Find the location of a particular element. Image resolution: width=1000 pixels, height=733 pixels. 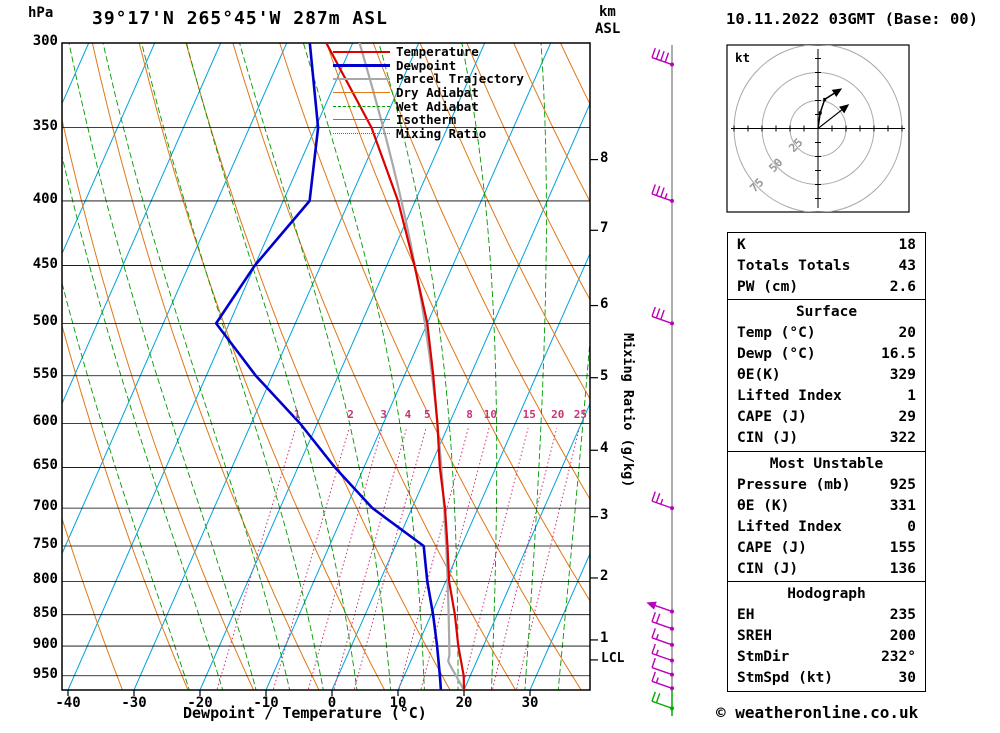

table-row: Lifted Index 0 is located at coordinates (826, 527).